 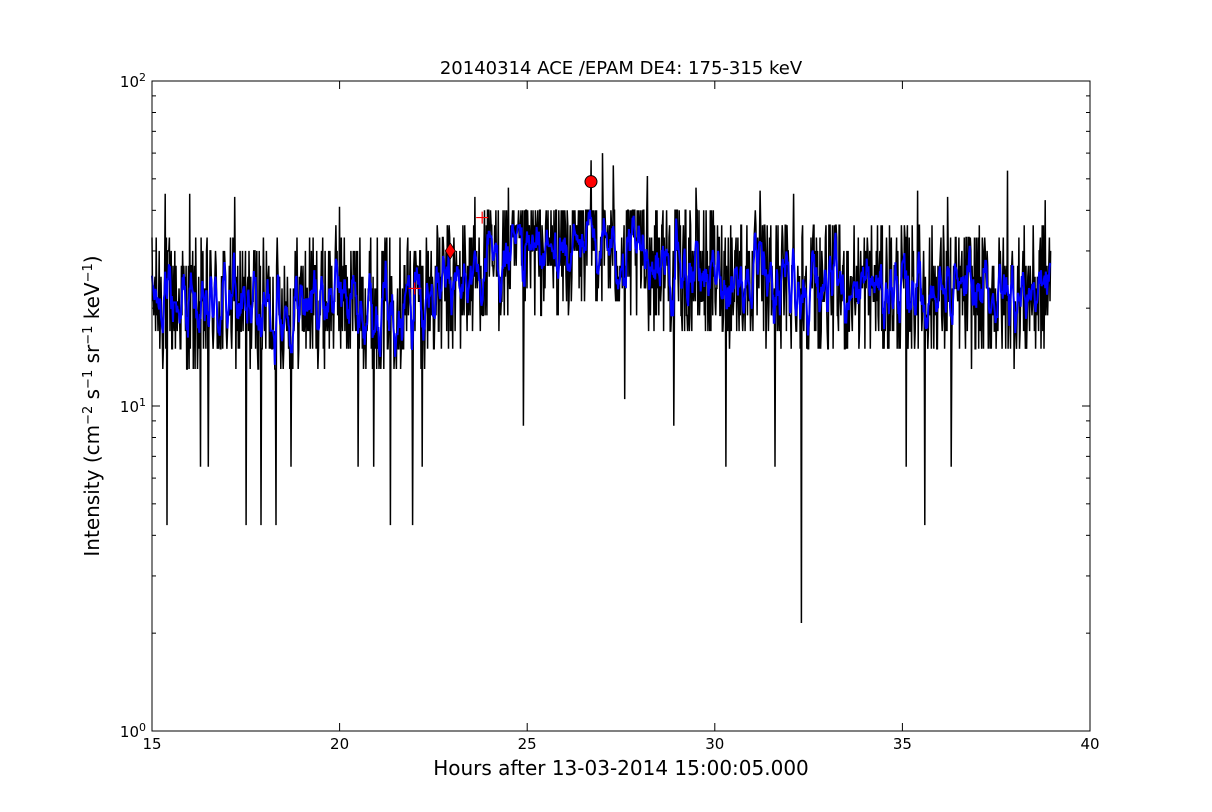 I want to click on peak-marker-circle, so click(x=591, y=182).